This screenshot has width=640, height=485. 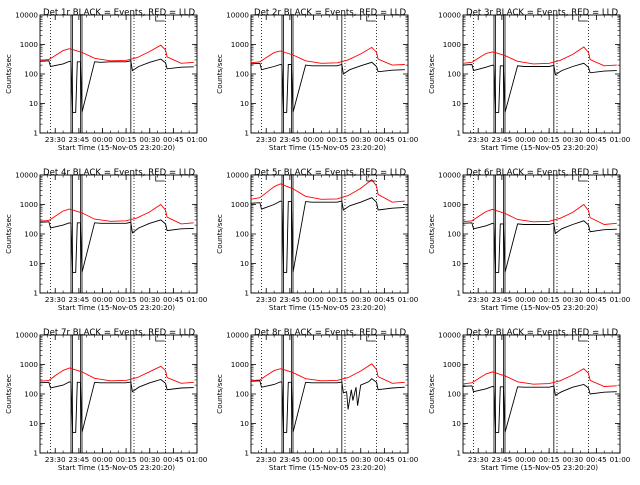 What do you see at coordinates (119, 13) in the screenshot?
I see `chart-title: Det 1r BLACK = Events, RED = LLD` at bounding box center [119, 13].